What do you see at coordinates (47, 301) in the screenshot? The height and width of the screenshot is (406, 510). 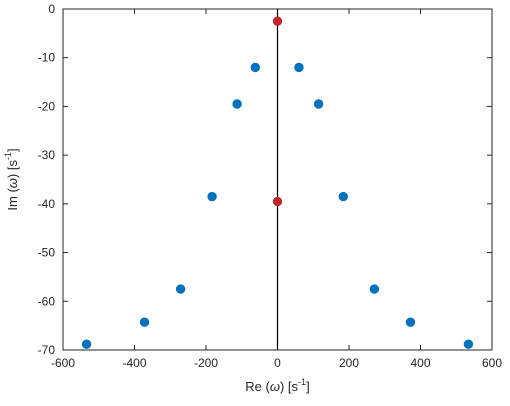 I see `y-tick-label: -60` at bounding box center [47, 301].